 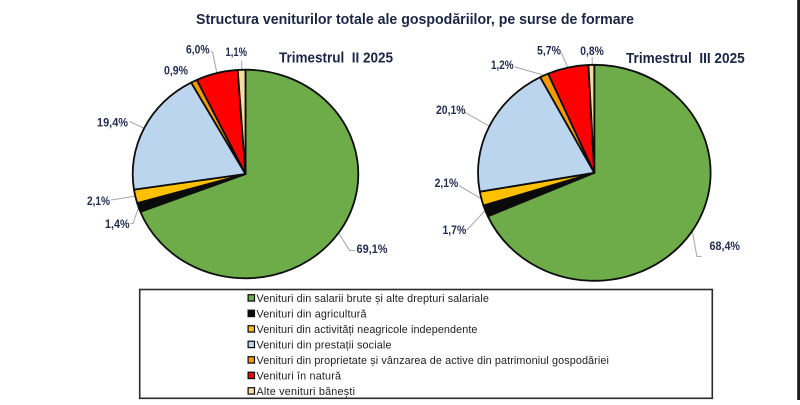 What do you see at coordinates (455, 230) in the screenshot?
I see `svg-text: 1,7%` at bounding box center [455, 230].